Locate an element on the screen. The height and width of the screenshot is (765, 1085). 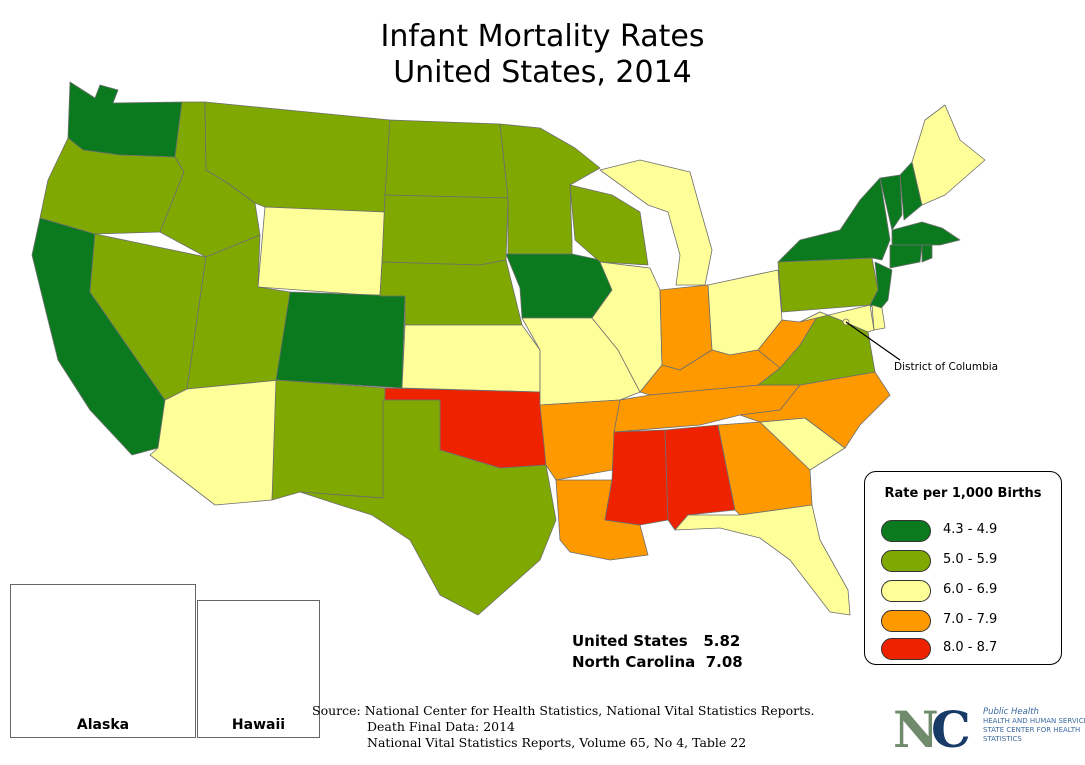
state-arizona is located at coordinates (215, 442).